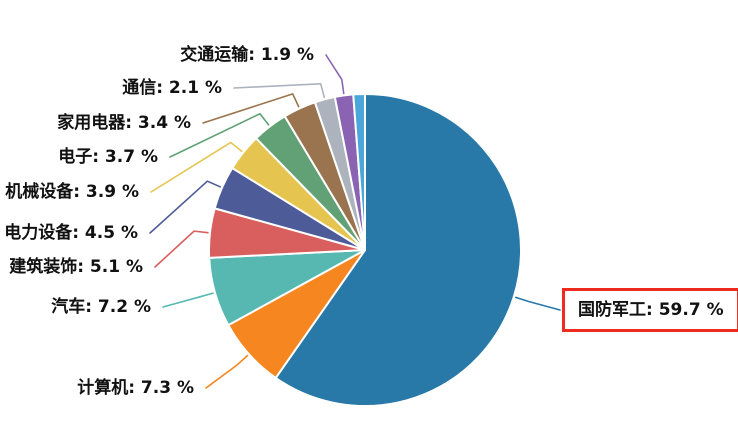 The width and height of the screenshot is (738, 434). I want to click on pie-label-construction-decoration: 建筑装饰: 5.1 %, so click(76, 267).